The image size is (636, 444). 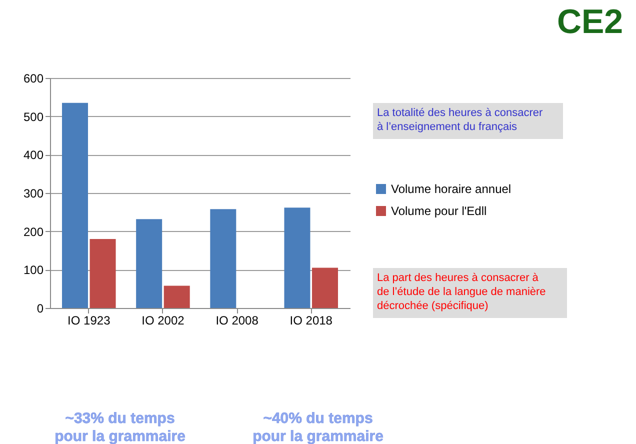 What do you see at coordinates (33, 155) in the screenshot?
I see `y-tick-label: 400` at bounding box center [33, 155].